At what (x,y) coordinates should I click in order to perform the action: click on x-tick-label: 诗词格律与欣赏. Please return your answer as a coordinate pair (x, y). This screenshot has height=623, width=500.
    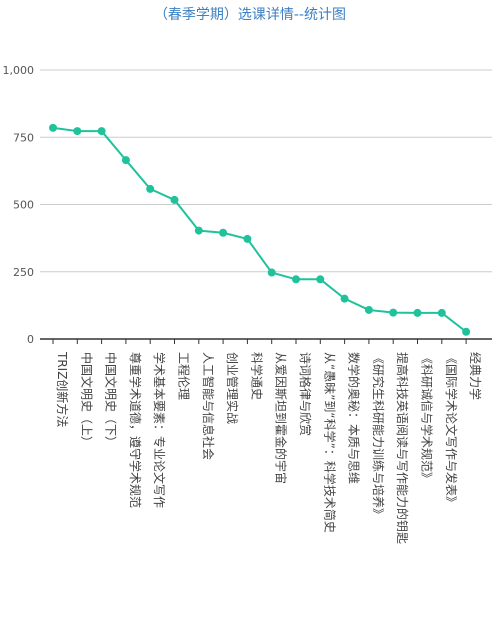
    Looking at the image, I should click on (305, 394).